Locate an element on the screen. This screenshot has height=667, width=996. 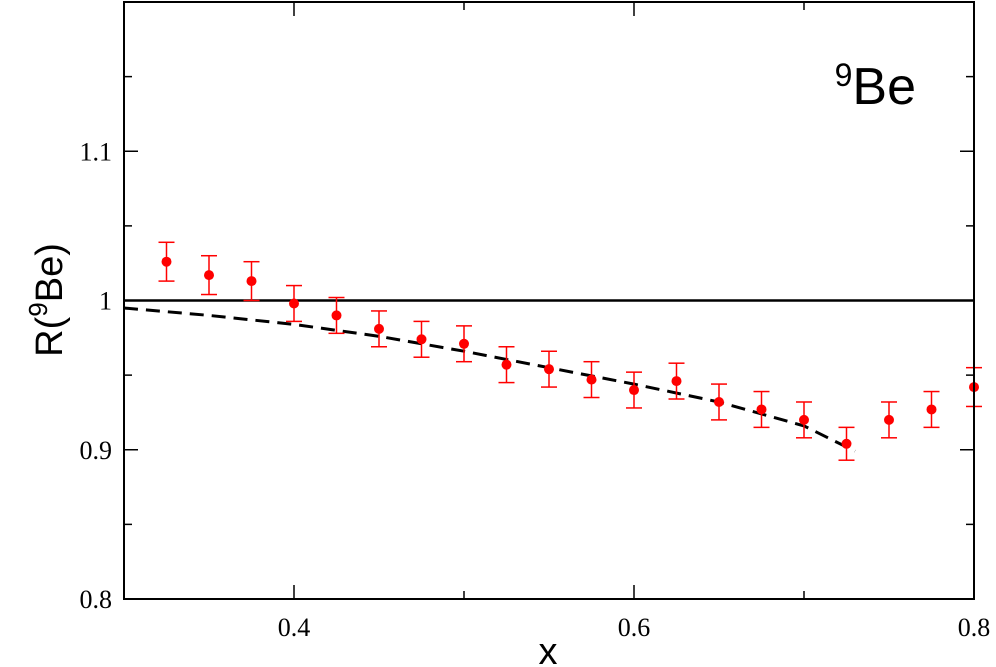
y-axis-title: R(9Be) is located at coordinates (47, 300).